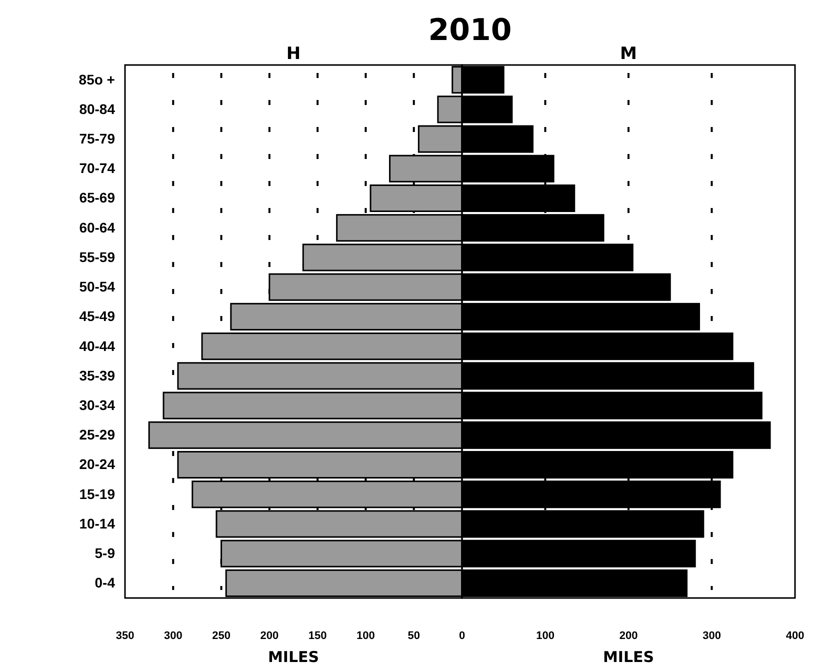 Image resolution: width=823 pixels, height=669 pixels. Describe the element at coordinates (97, 286) in the screenshot. I see `y-tick-label: 50-54` at that location.